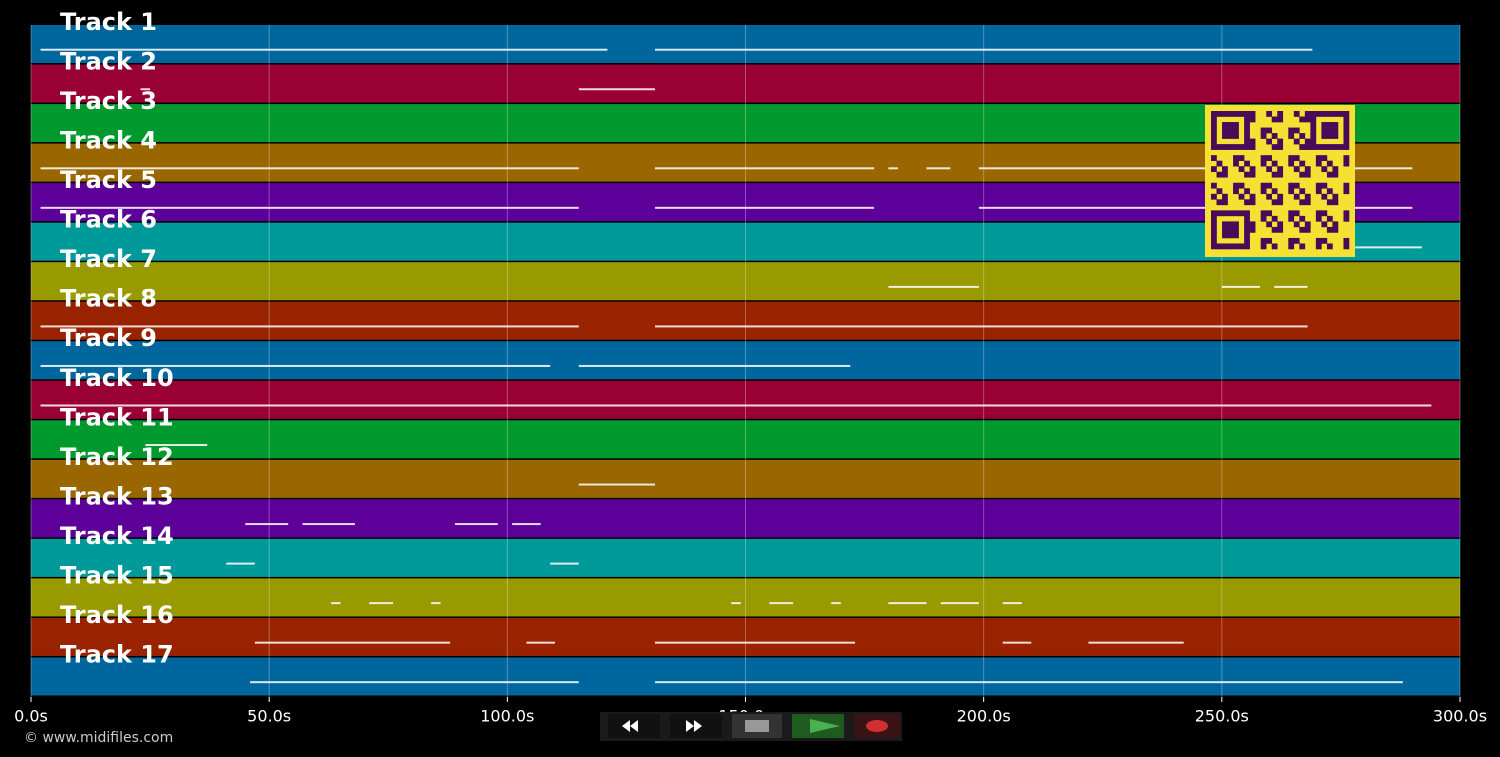 Image resolution: width=1500 pixels, height=757 pixels. What do you see at coordinates (877, 726) in the screenshot?
I see `record-icon` at bounding box center [877, 726].